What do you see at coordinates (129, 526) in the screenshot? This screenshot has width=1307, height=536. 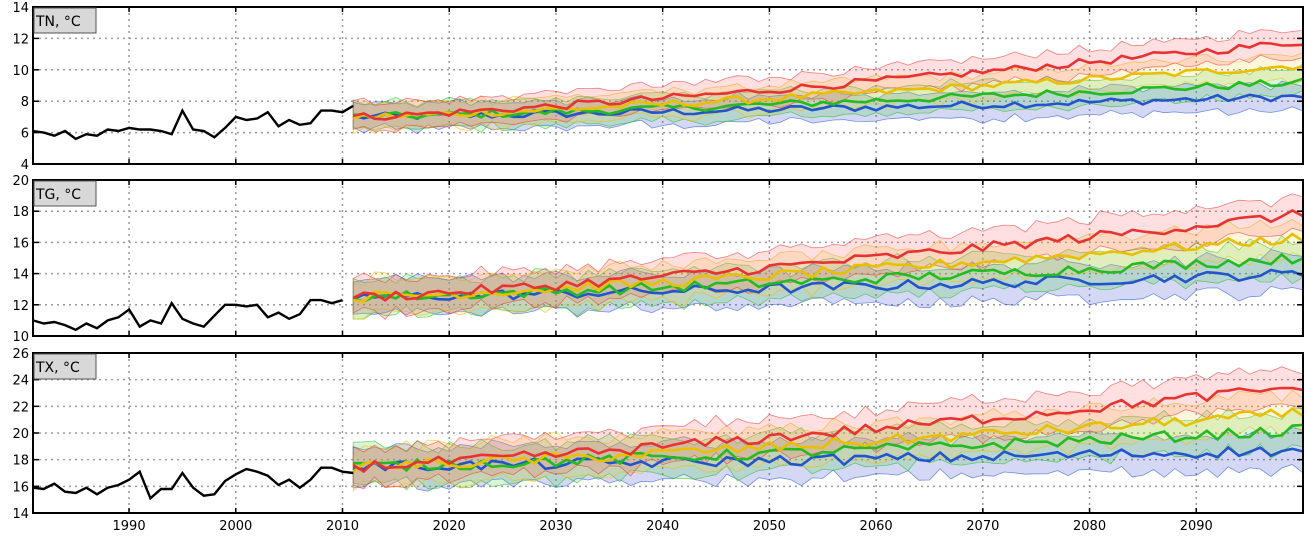 I see `x-tick-label: 1990` at bounding box center [129, 526].